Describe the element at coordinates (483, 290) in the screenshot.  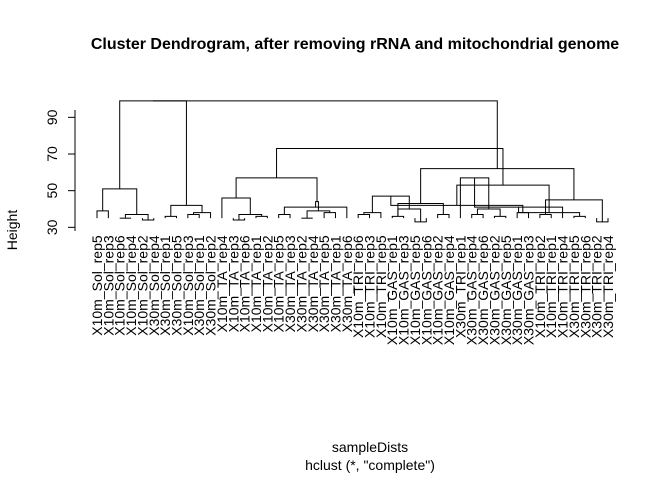
I see `leaf-label: X30m_GAS_rep6` at that location.